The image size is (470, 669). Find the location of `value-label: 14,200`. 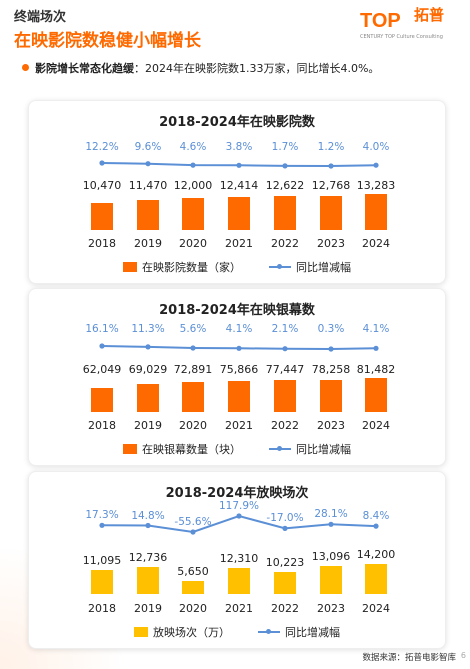

value-label: 14,200 is located at coordinates (376, 554).